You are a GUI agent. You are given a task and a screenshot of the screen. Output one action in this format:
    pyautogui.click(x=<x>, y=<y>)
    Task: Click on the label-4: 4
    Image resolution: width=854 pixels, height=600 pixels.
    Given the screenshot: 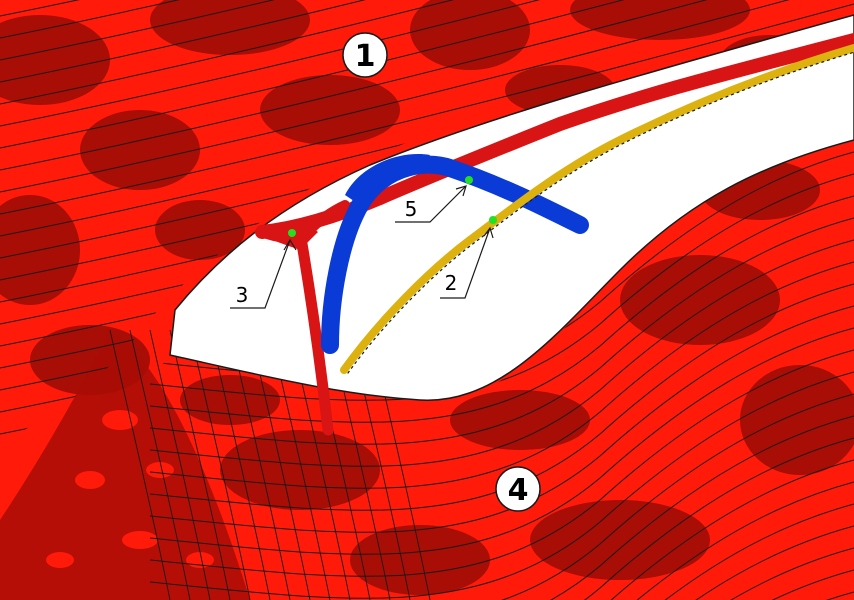 What is the action you would take?
    pyautogui.click(x=518, y=490)
    